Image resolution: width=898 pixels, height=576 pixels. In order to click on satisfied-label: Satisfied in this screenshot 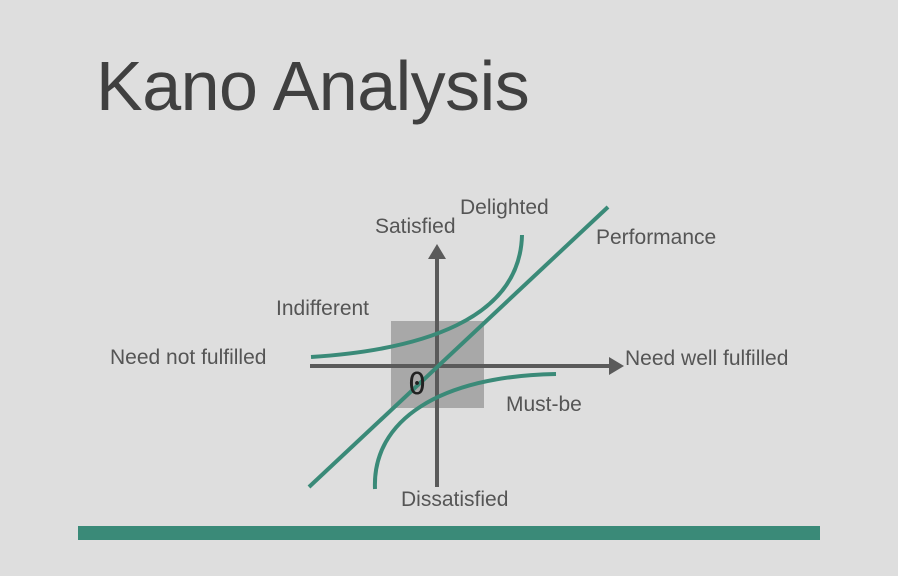, I will do `click(415, 226)`.